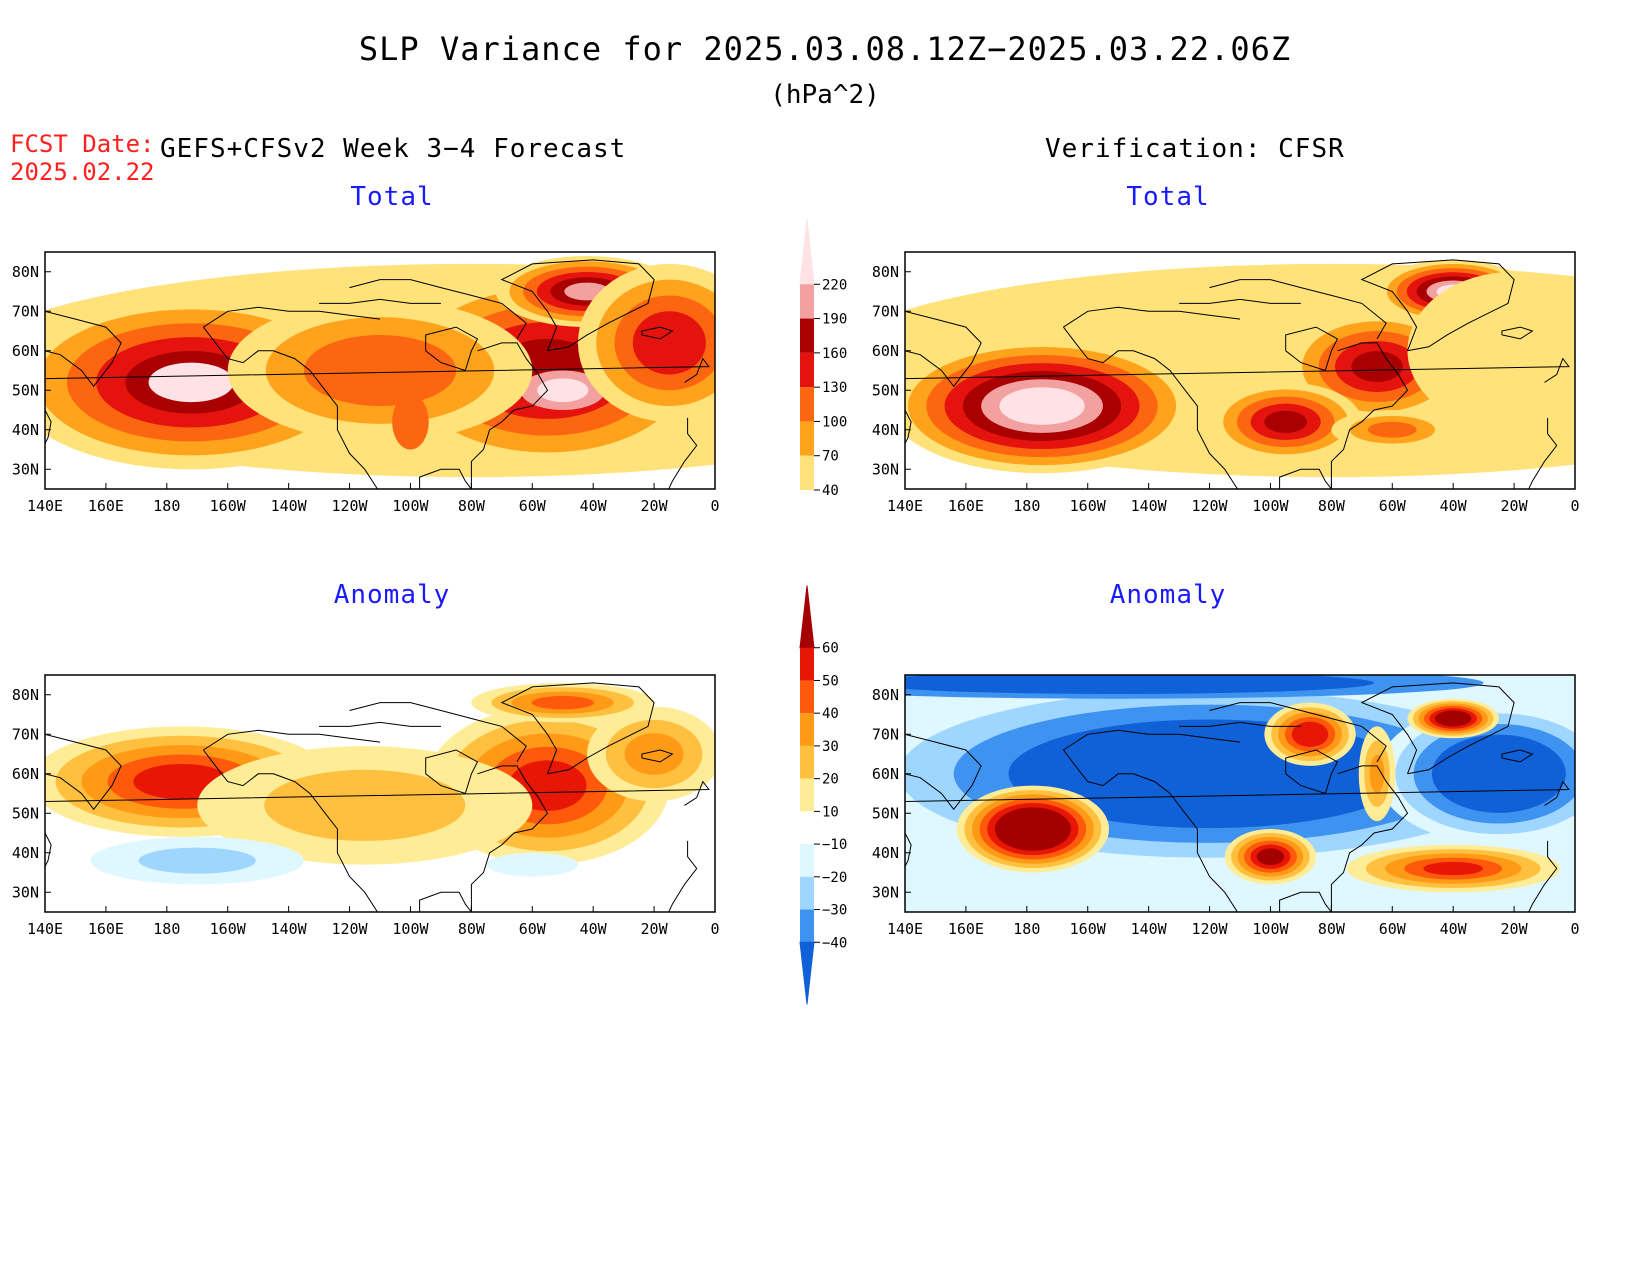 Image resolution: width=1650 pixels, height=1275 pixels. I want to click on colorbar-label: −10, so click(834, 845).